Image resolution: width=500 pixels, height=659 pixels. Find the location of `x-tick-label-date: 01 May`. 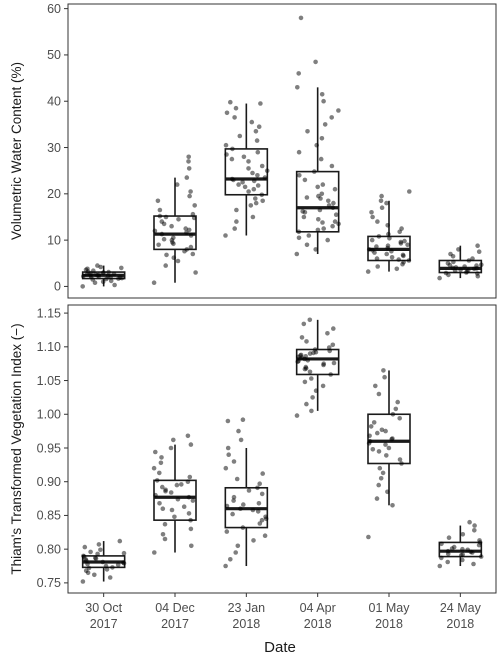

x-tick-label-date: 01 May is located at coordinates (390, 608).